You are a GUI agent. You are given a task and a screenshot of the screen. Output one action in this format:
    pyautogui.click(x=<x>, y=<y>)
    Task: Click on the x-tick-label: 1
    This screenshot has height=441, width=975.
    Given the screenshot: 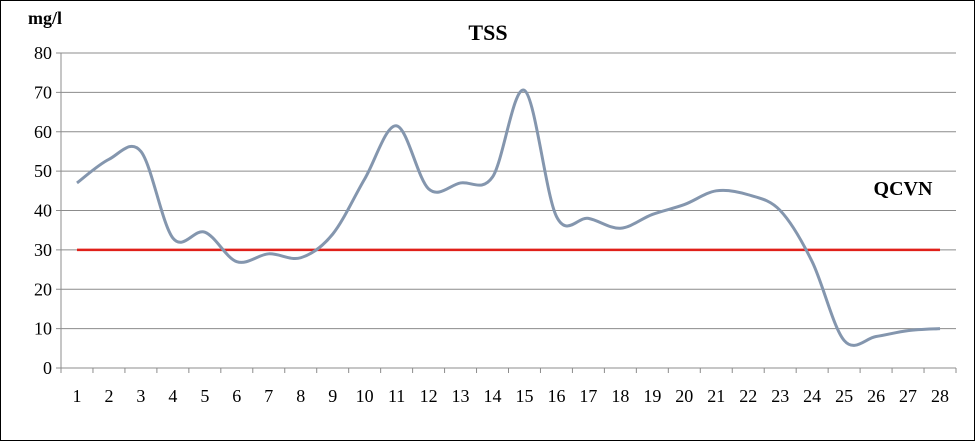 What is the action you would take?
    pyautogui.click(x=76, y=396)
    